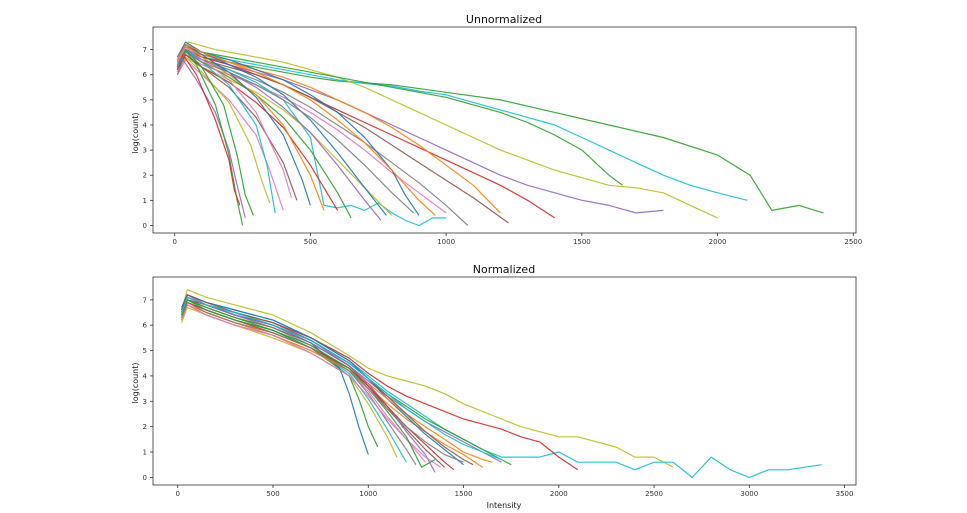 Image resolution: width=967 pixels, height=513 pixels. Describe the element at coordinates (845, 494) in the screenshot. I see `x-tick-label: 3500` at that location.